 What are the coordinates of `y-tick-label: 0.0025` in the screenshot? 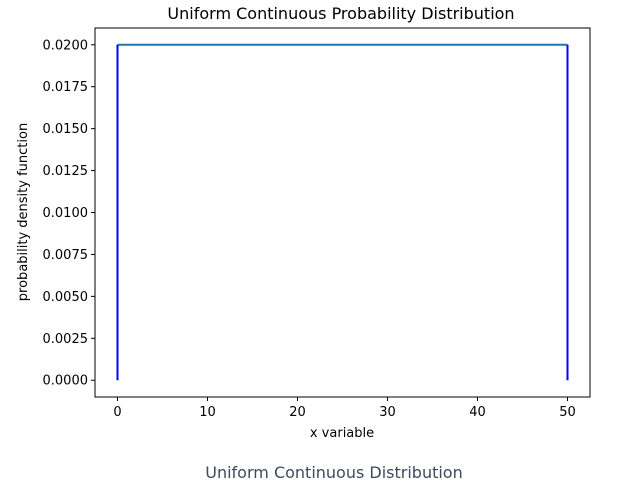 It's located at (66, 339).